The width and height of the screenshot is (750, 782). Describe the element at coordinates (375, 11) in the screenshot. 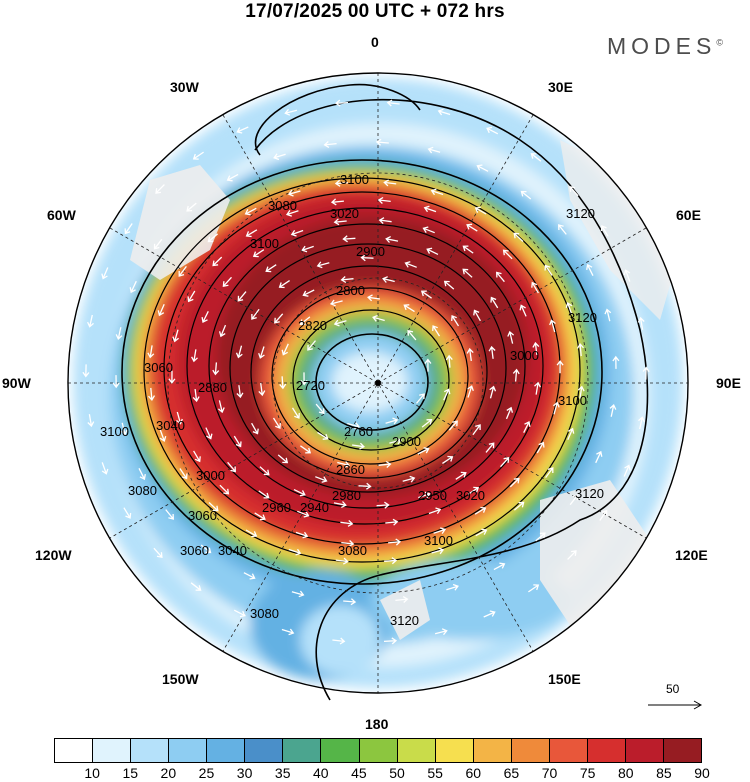

I see `page-title: 17/07/2025 00 UTC + 072 hrs` at that location.